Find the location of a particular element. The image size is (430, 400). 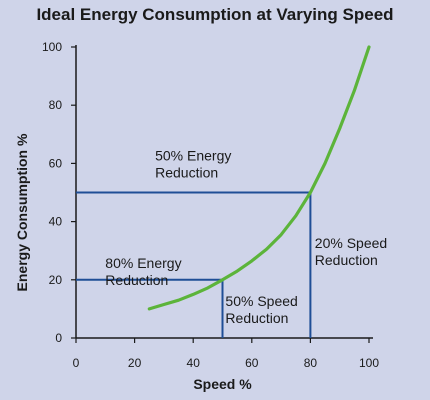

x-tick-label: 60 is located at coordinates (252, 363).